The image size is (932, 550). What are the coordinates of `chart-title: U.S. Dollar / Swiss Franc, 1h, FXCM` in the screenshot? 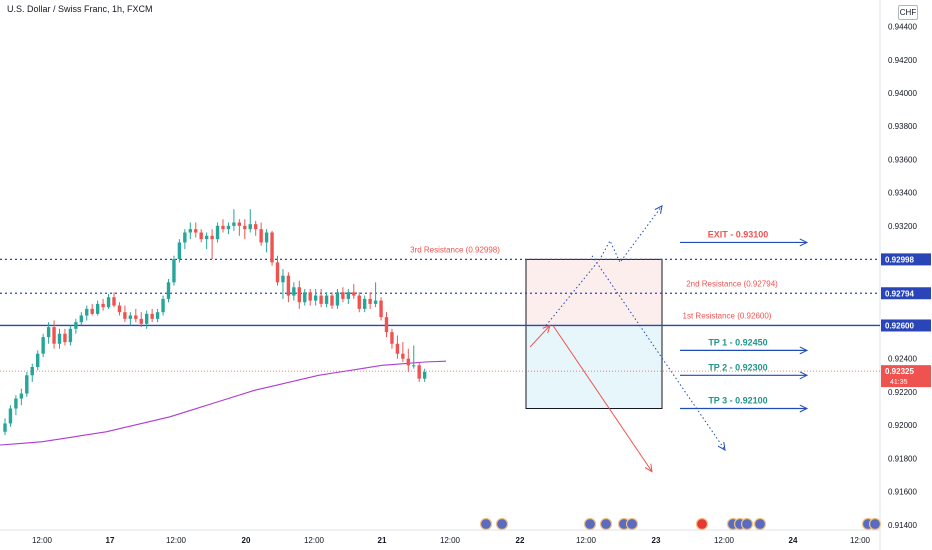 It's located at (80, 9).